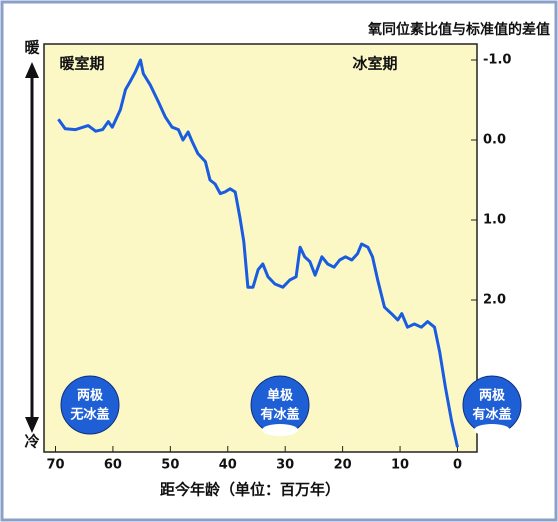 This screenshot has height=522, width=558. What do you see at coordinates (31, 442) in the screenshot?
I see `cold-label: 冷` at bounding box center [31, 442].